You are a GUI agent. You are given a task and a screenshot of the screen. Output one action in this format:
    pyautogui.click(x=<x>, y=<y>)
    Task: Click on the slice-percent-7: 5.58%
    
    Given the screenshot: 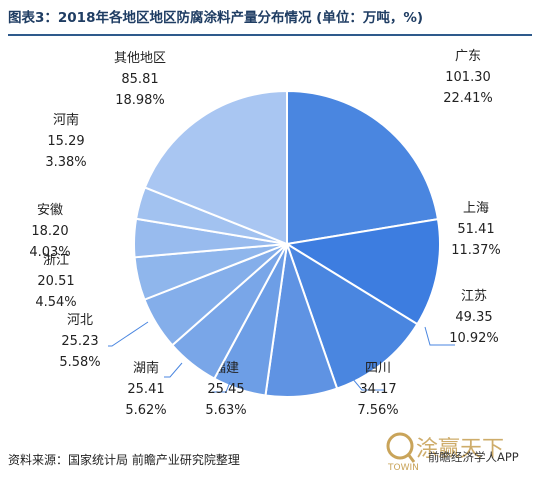 What is the action you would take?
    pyautogui.click(x=79, y=362)
    